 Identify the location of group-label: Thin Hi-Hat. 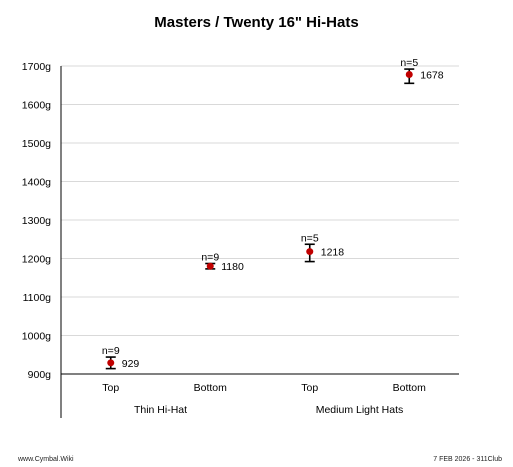
(160, 410).